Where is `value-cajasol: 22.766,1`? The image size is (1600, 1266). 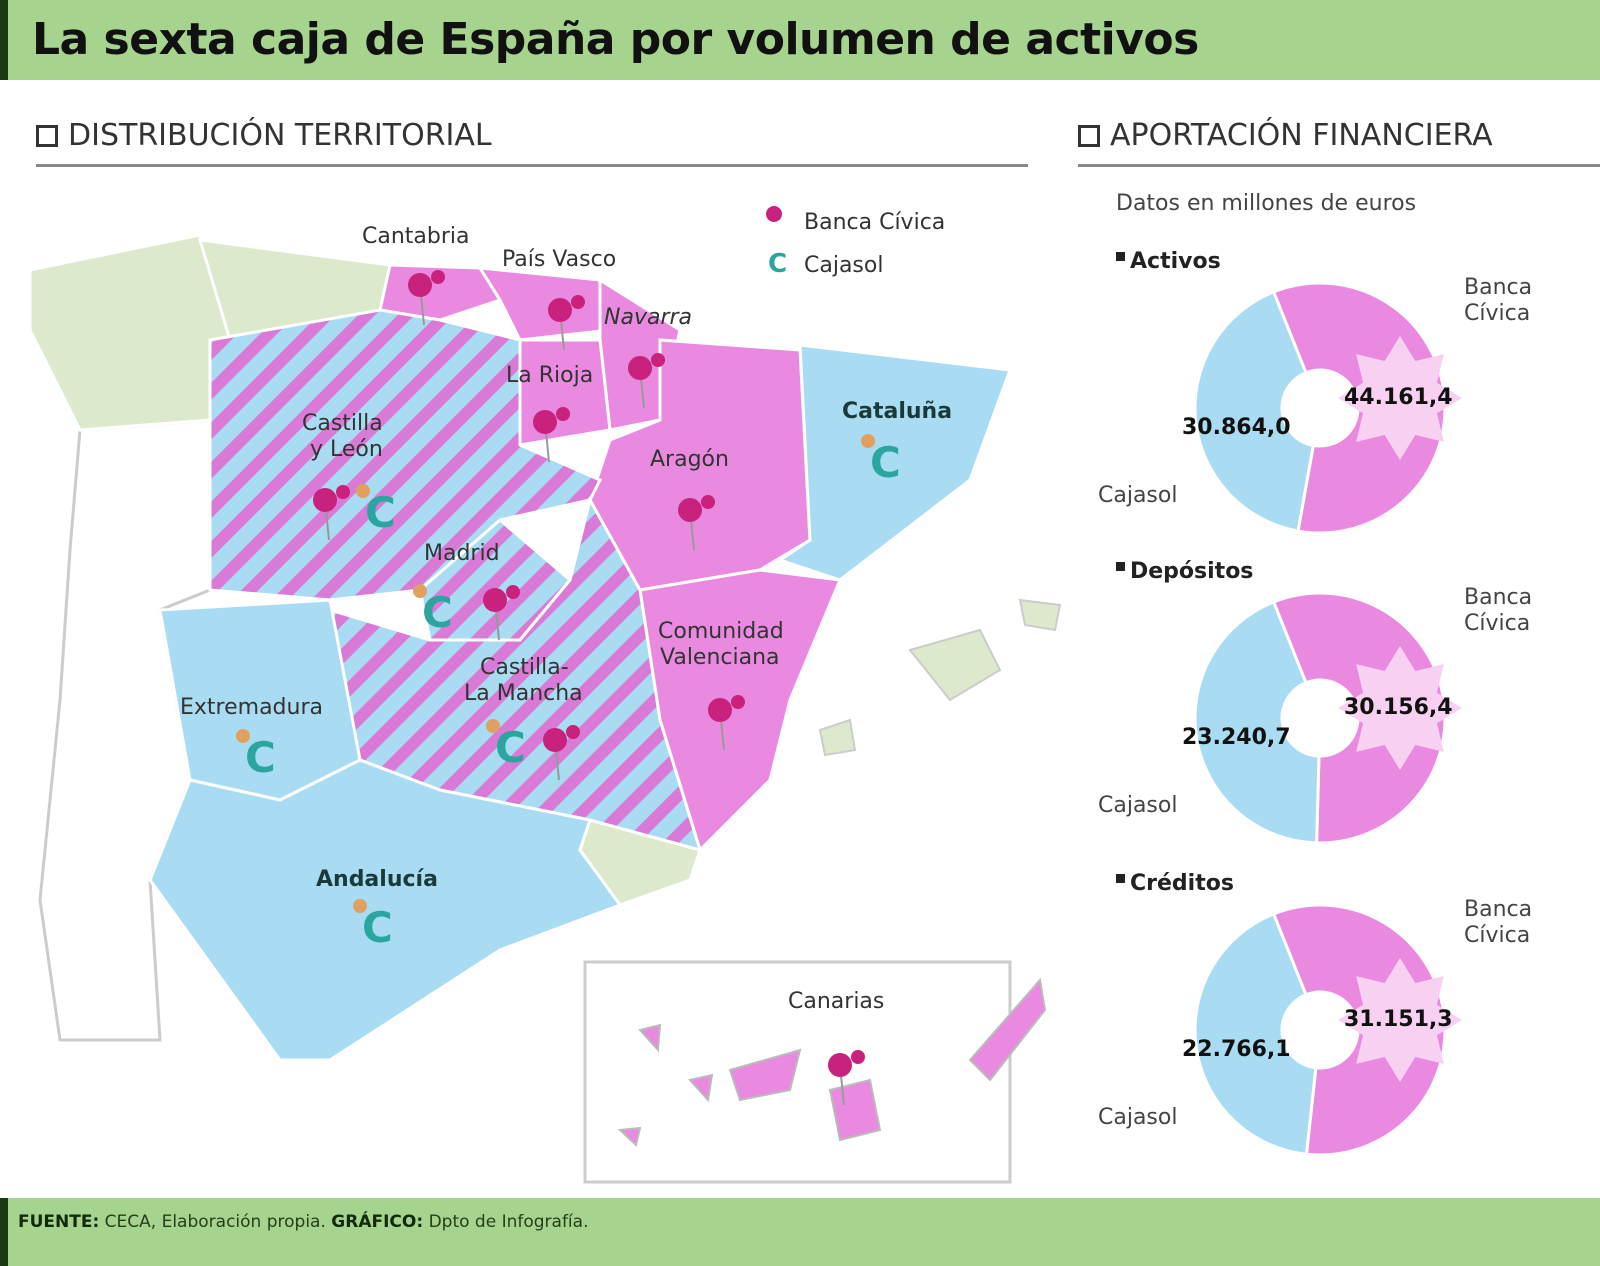
value-cajasol: 22.766,1 is located at coordinates (1236, 1049).